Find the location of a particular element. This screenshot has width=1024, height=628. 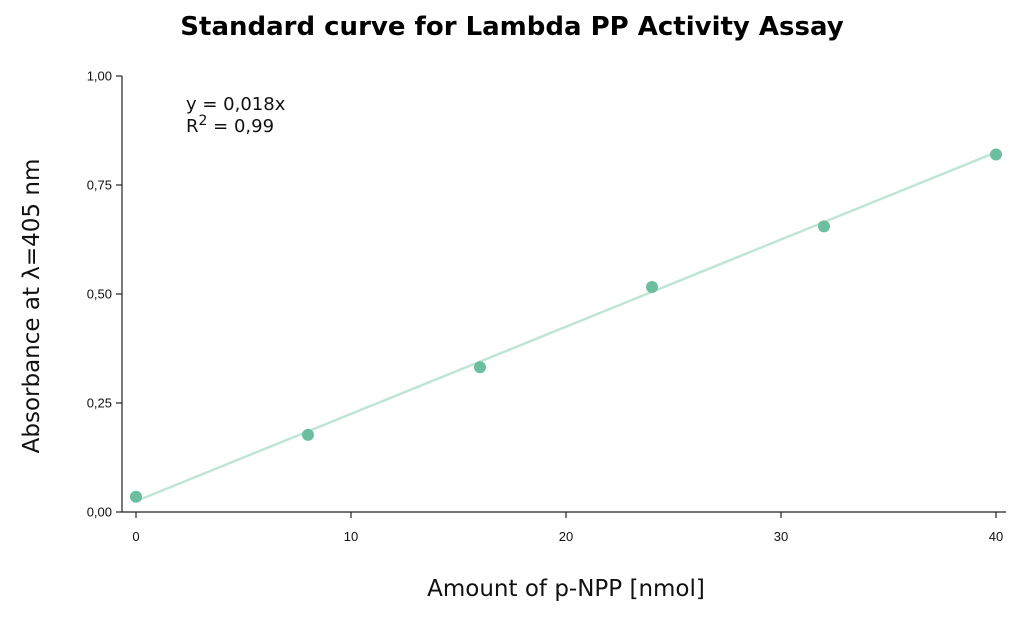

r-squared: R2 = 0,99 is located at coordinates (235, 125).